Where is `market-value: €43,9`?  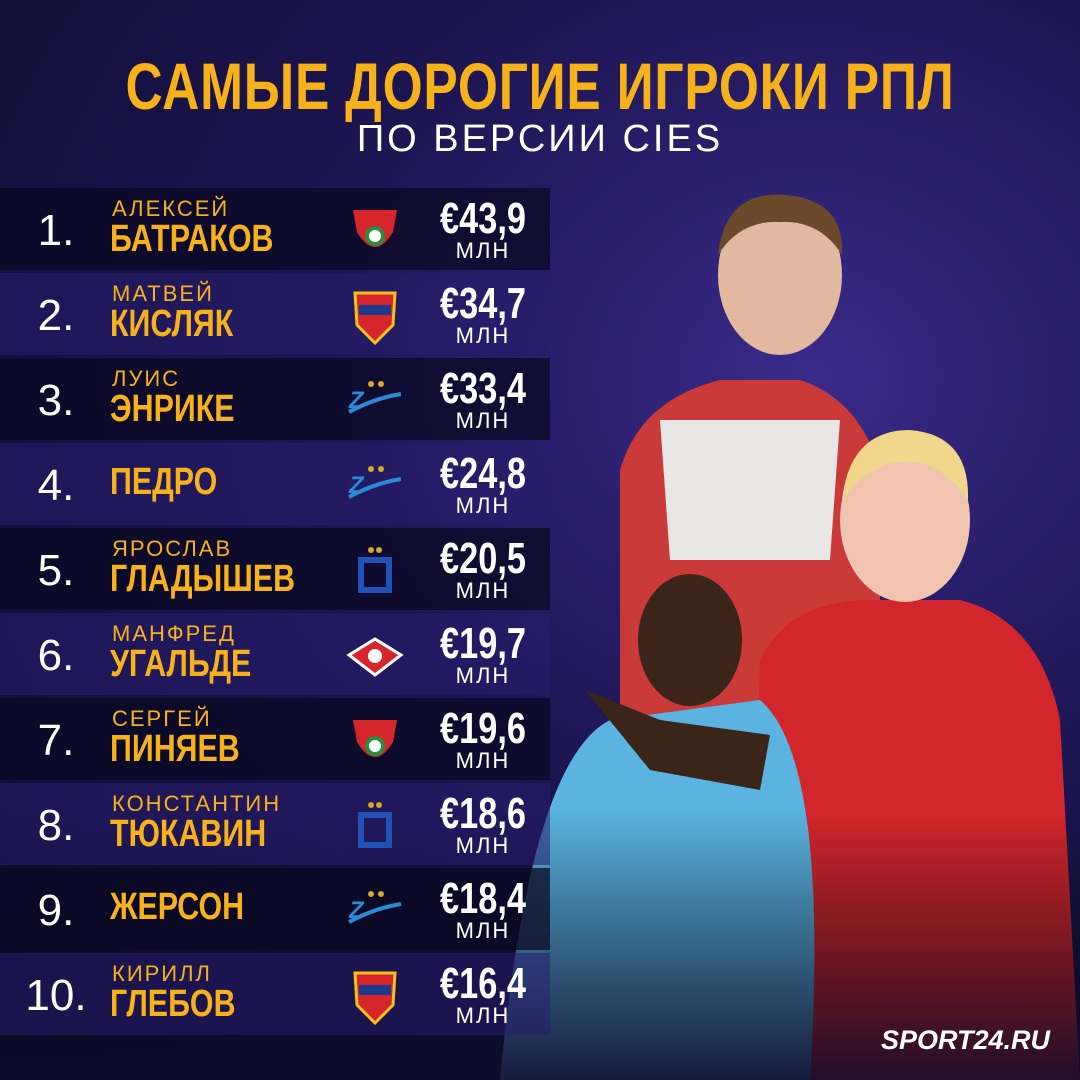
market-value: €43,9 is located at coordinates (483, 218).